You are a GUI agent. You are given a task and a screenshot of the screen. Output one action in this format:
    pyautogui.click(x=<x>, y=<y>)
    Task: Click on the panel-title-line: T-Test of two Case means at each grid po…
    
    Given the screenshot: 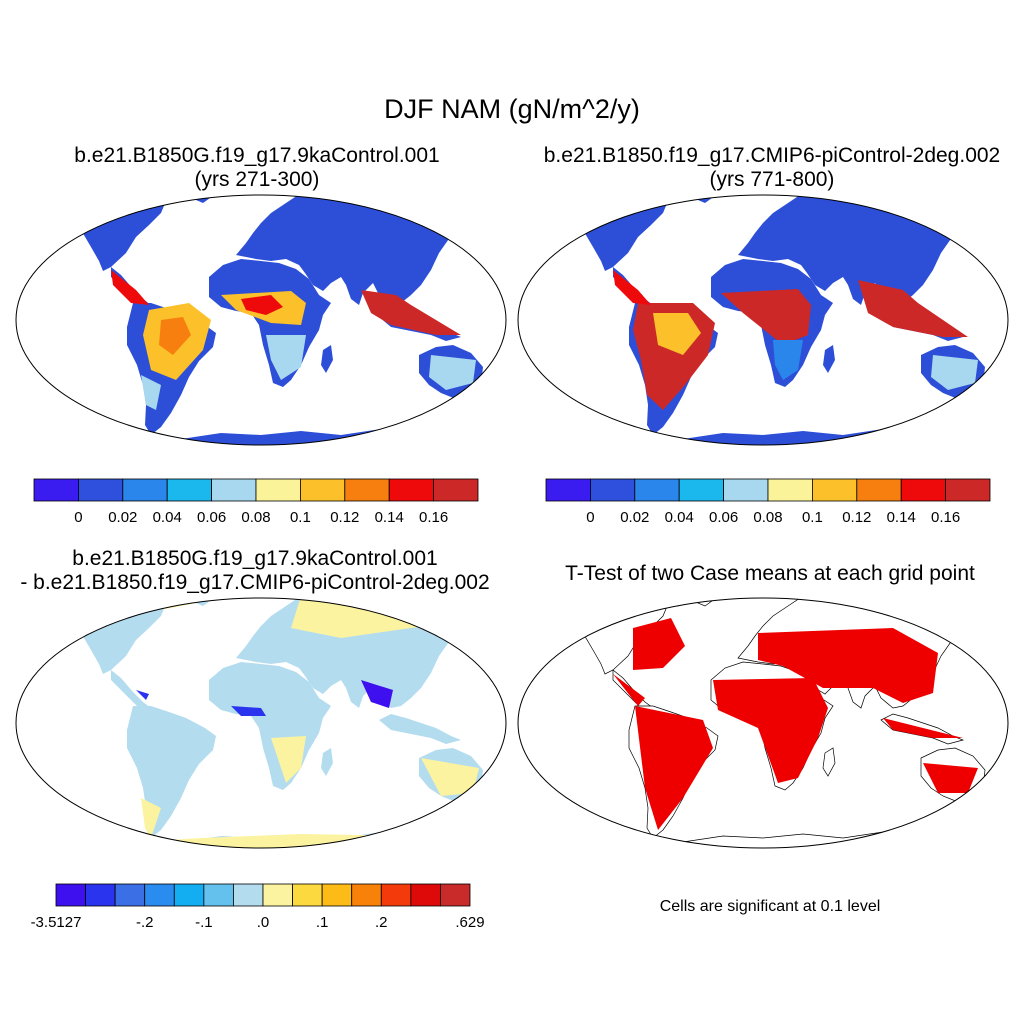 What is the action you would take?
    pyautogui.click(x=770, y=573)
    